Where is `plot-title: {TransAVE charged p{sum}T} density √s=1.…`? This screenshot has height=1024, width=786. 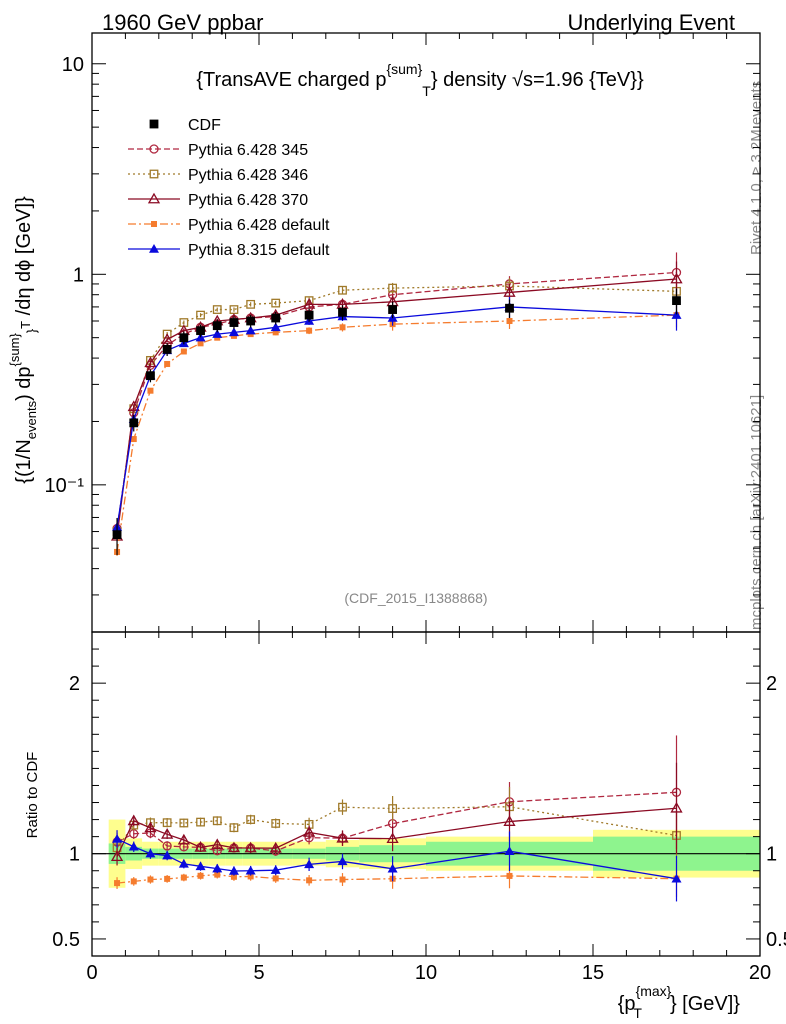
plot-title: {TransAVE charged p{sum}T} density √s=1.… is located at coordinates (420, 80).